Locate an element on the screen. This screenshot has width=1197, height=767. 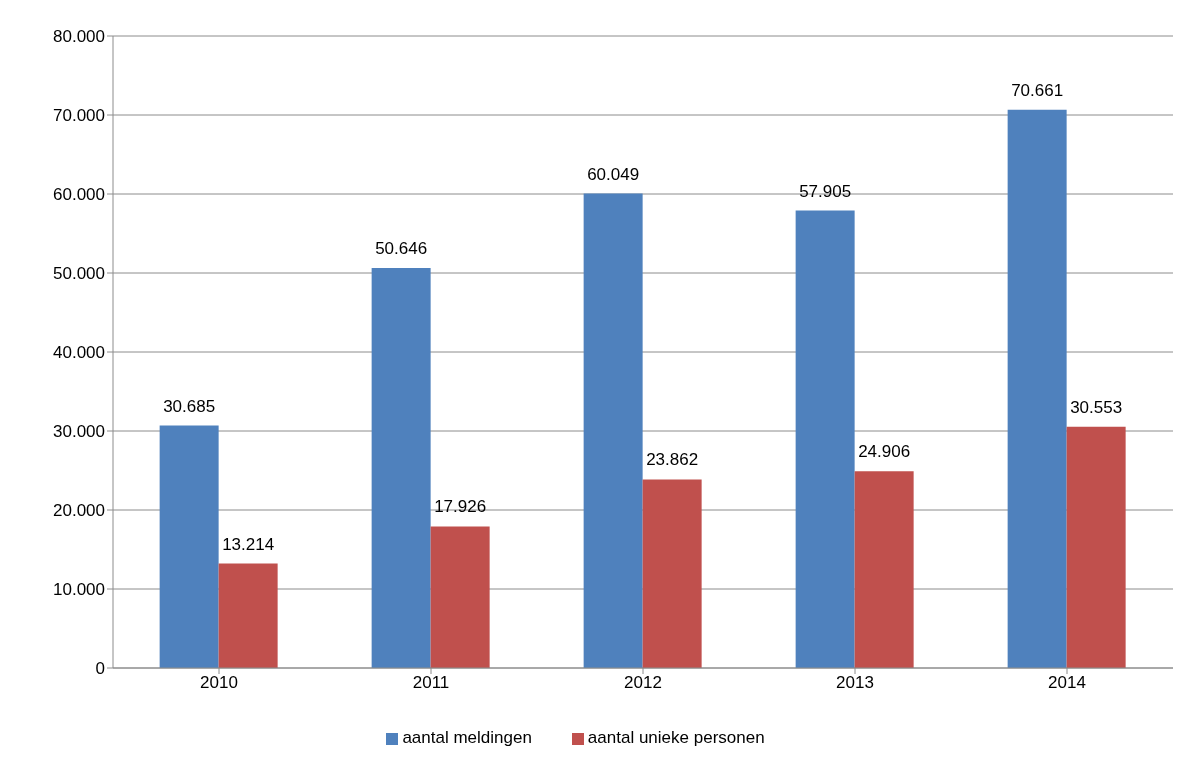
y-tick-label: 50.000 is located at coordinates (79, 274).